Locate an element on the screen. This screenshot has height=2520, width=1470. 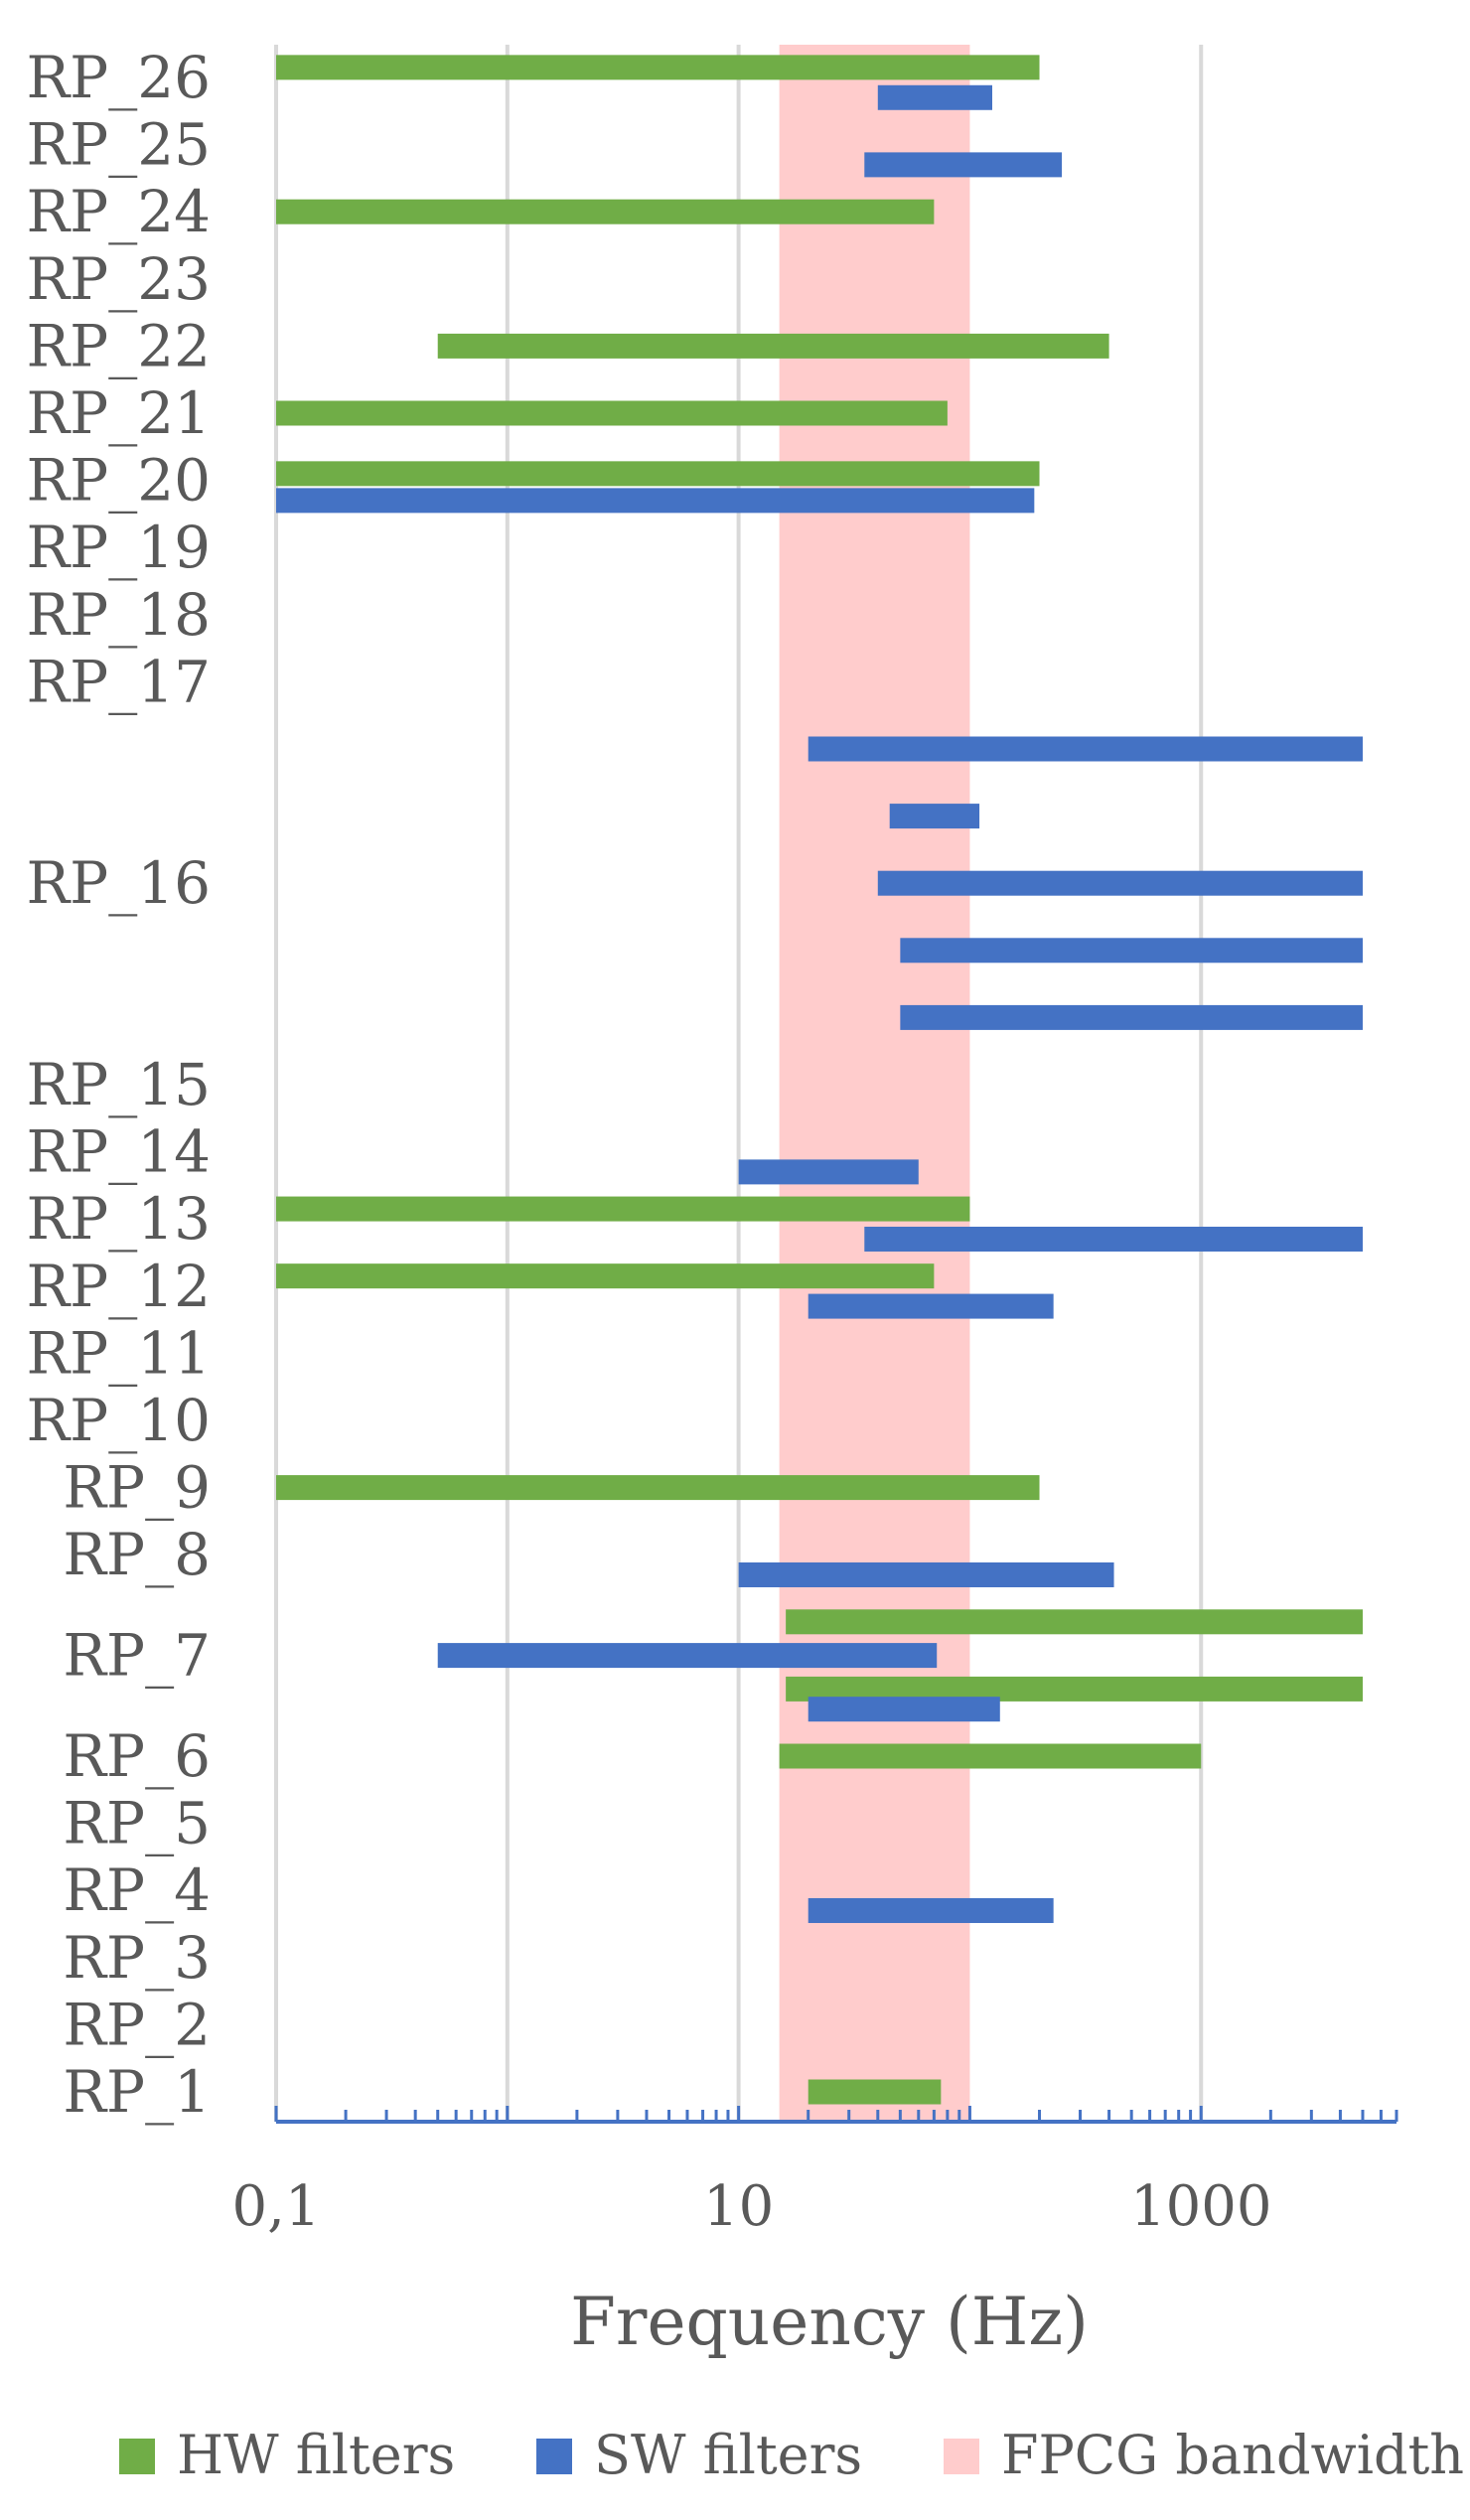
row-label: RP_10 is located at coordinates (119, 1420).